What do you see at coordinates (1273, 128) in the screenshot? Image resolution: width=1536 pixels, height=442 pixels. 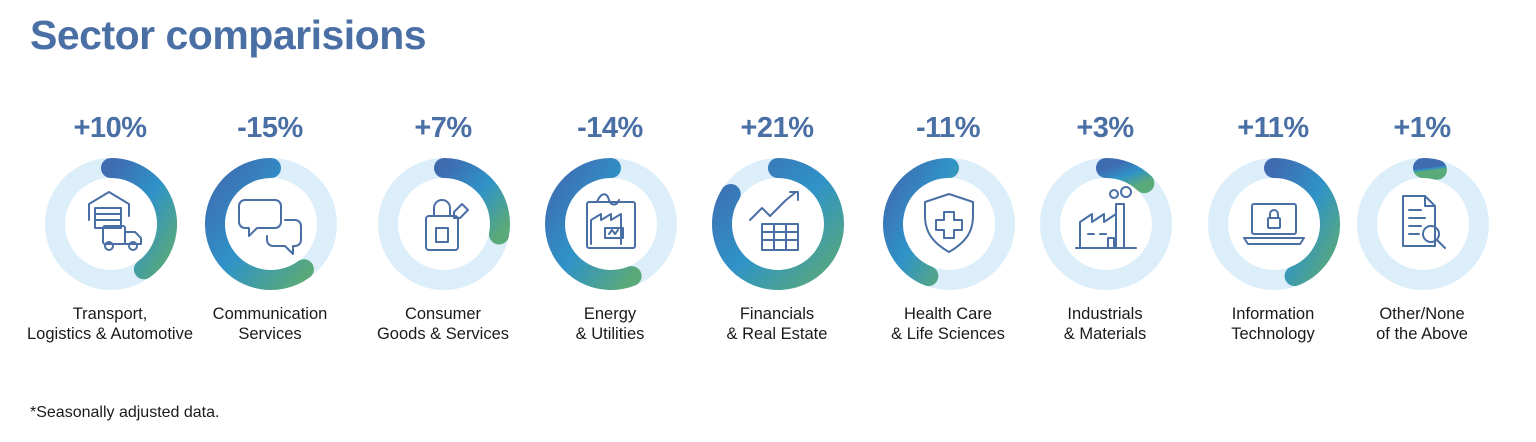 I see `sector-value-label: +11%` at bounding box center [1273, 128].